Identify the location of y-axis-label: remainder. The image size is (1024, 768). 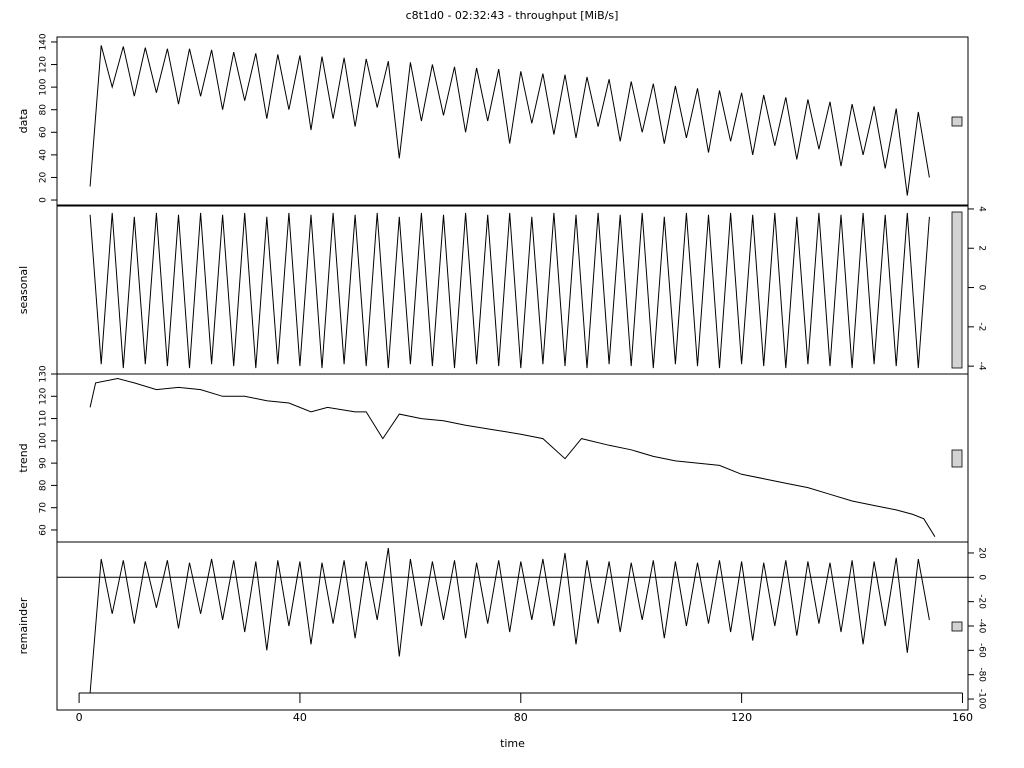
(23, 625).